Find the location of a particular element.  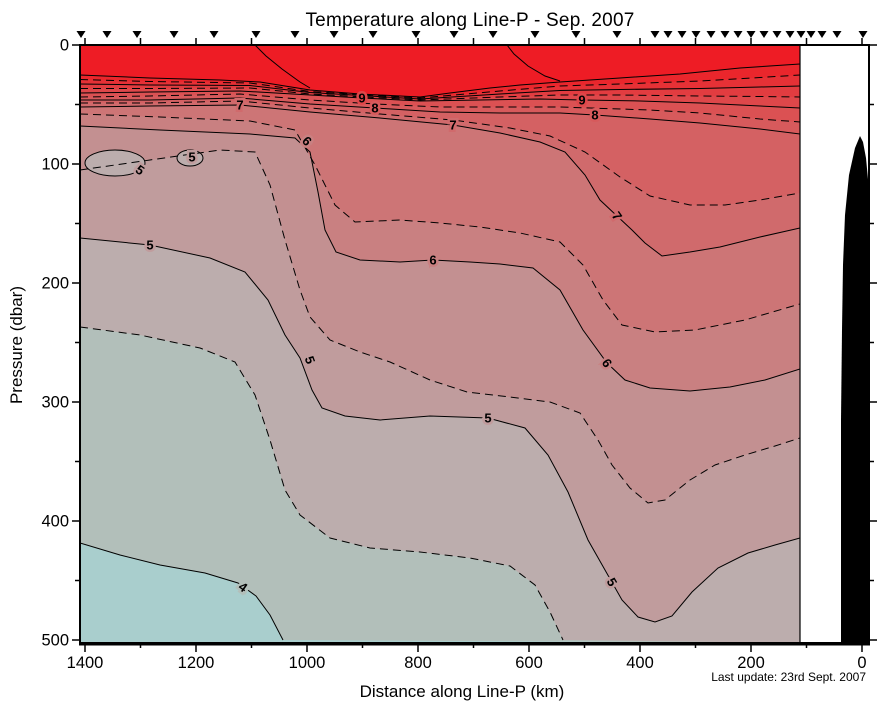

y-tick-label: 400 is located at coordinates (55, 522).